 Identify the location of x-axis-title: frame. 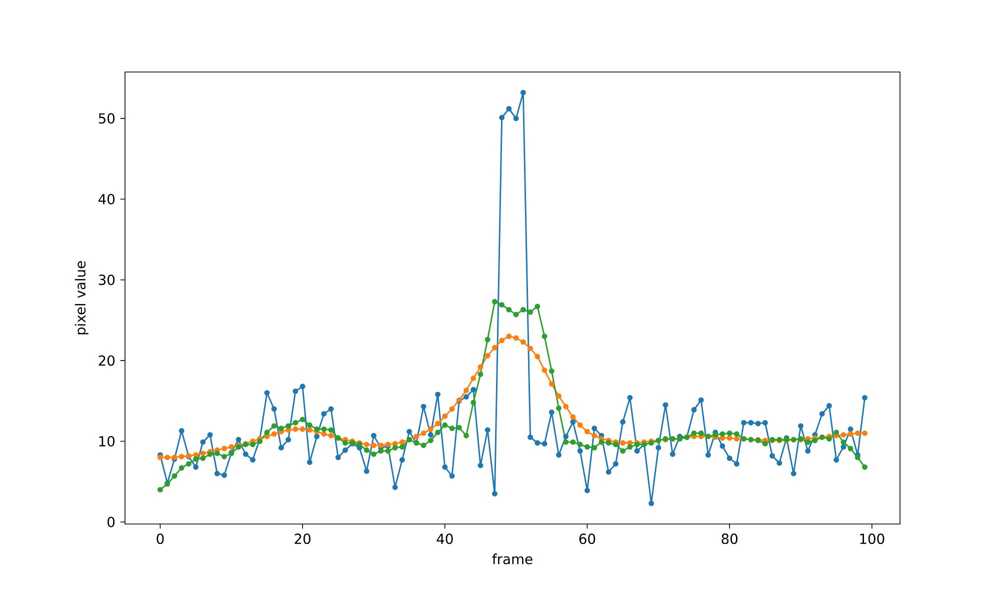
(512, 559).